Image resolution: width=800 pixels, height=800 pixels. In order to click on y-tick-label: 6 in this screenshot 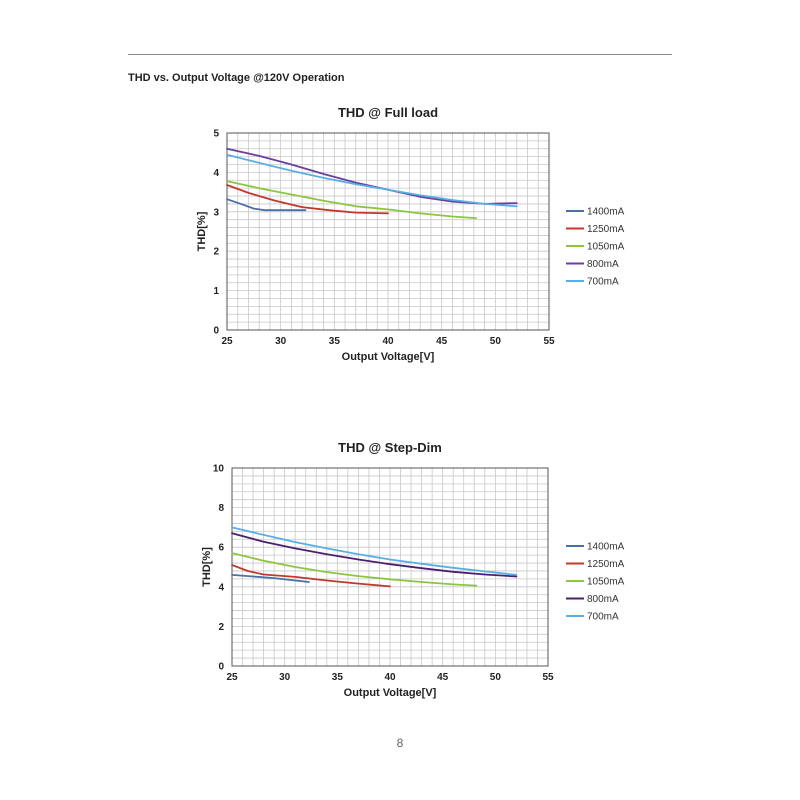, I will do `click(221, 548)`.